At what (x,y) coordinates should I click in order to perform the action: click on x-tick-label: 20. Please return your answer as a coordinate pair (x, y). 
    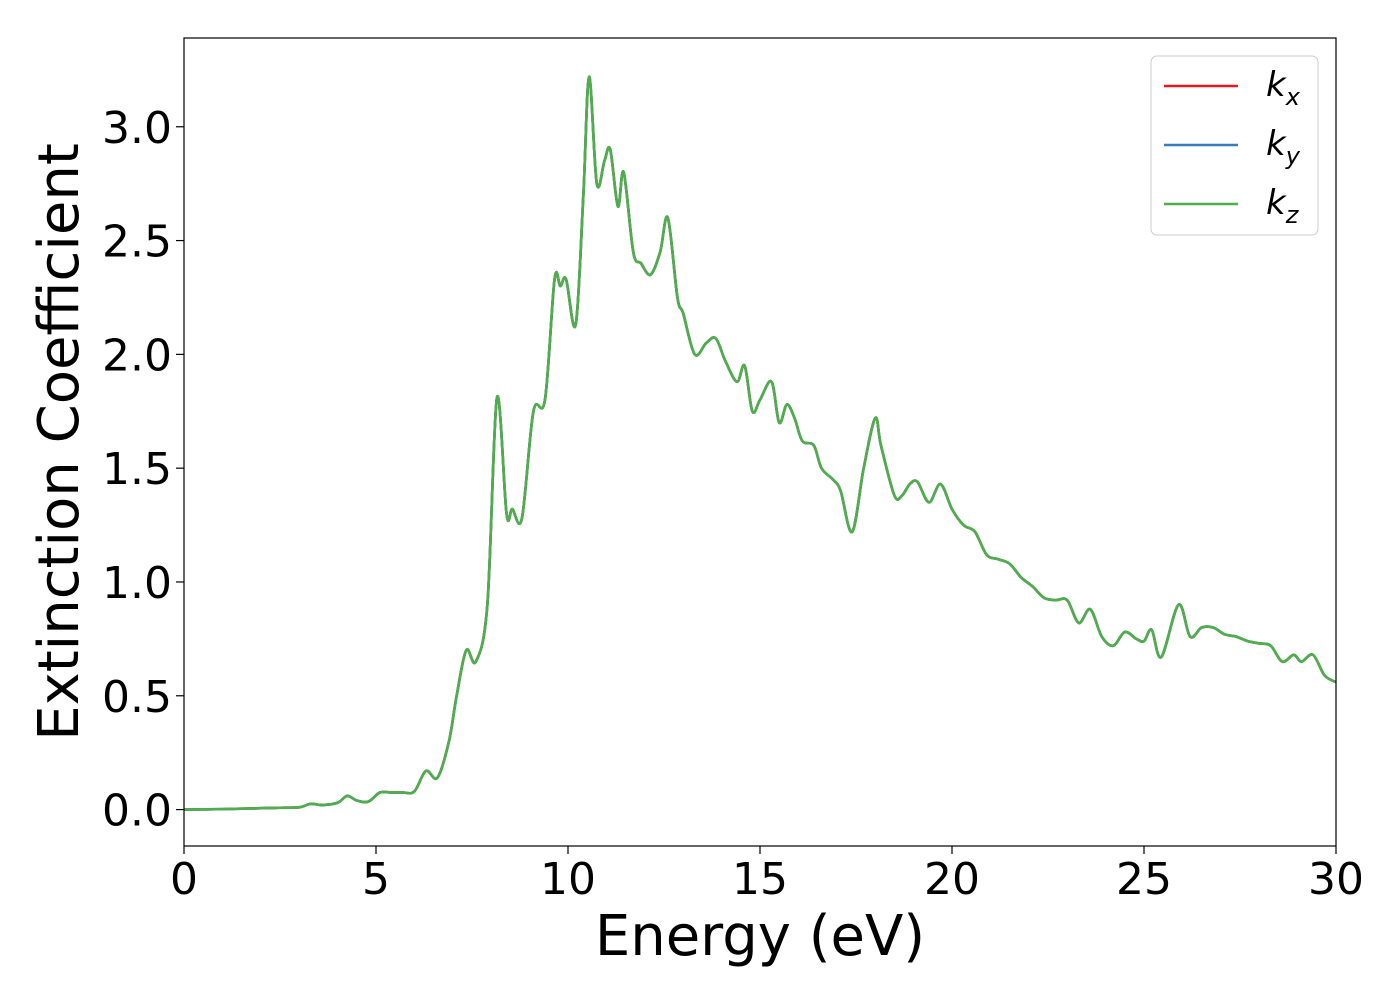
    Looking at the image, I should click on (952, 879).